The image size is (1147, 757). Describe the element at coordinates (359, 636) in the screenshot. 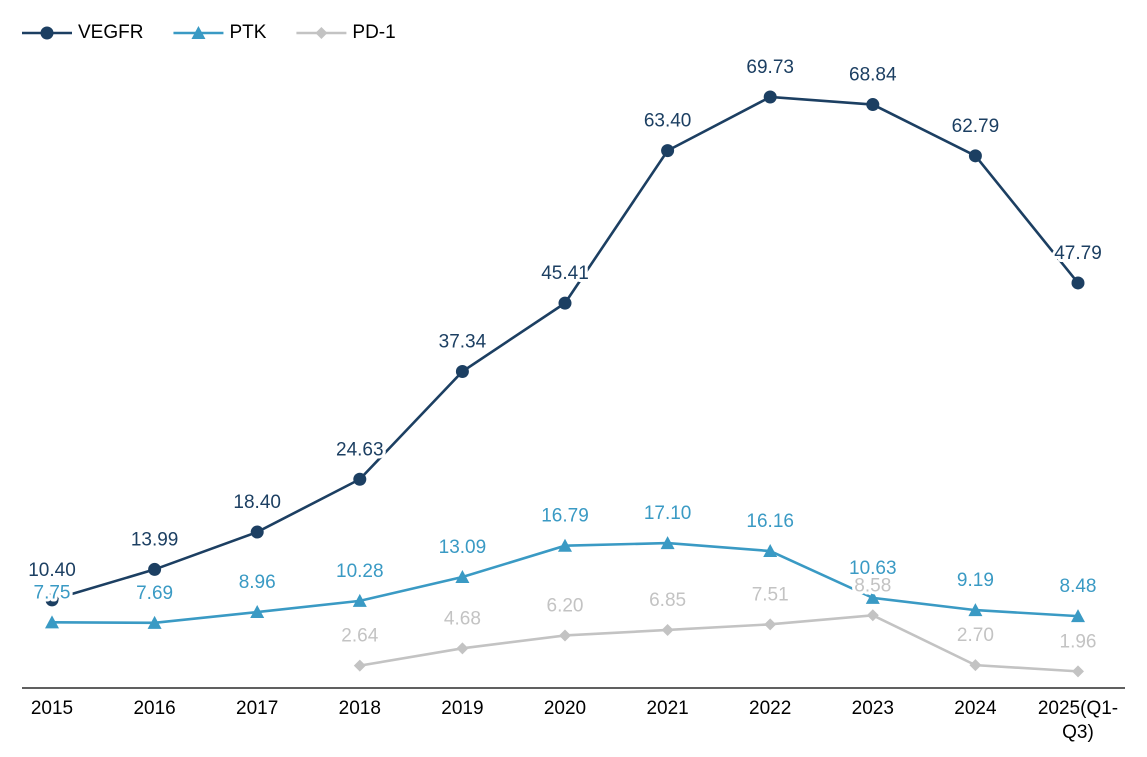

I see `value-label: 2.64` at that location.